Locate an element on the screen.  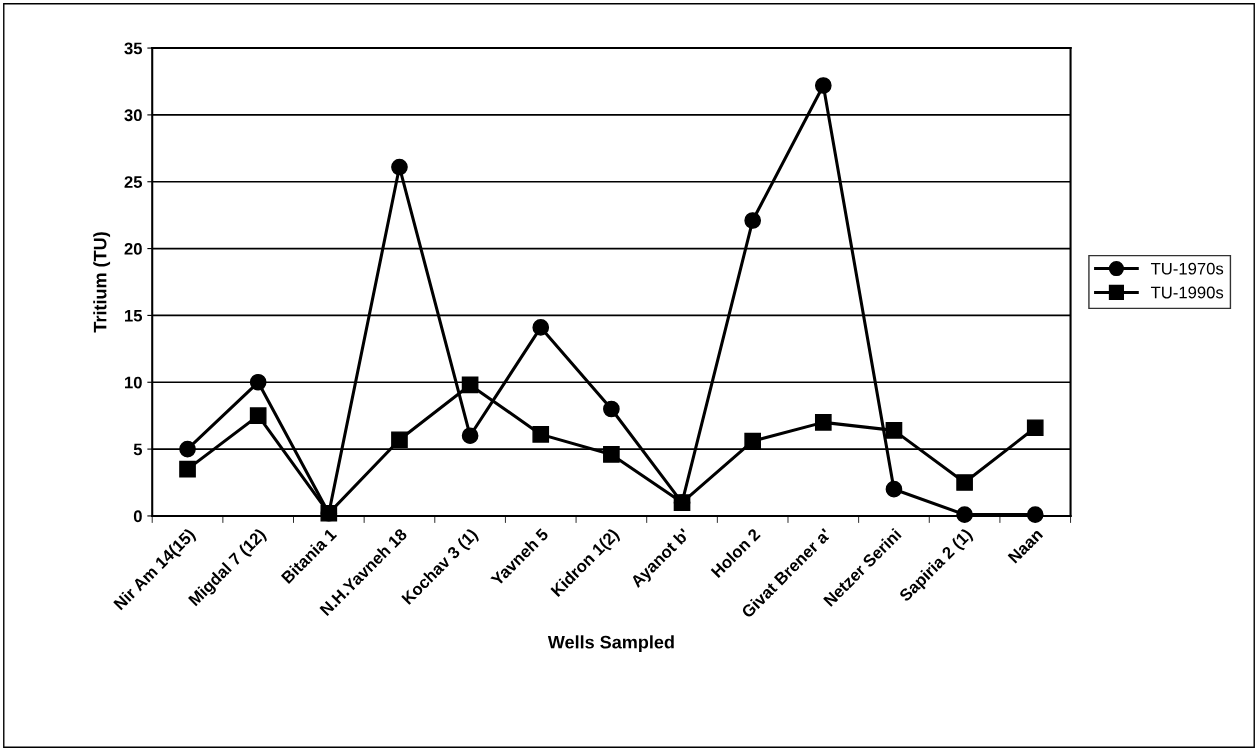
y-tick-label: 10 is located at coordinates (133, 382).